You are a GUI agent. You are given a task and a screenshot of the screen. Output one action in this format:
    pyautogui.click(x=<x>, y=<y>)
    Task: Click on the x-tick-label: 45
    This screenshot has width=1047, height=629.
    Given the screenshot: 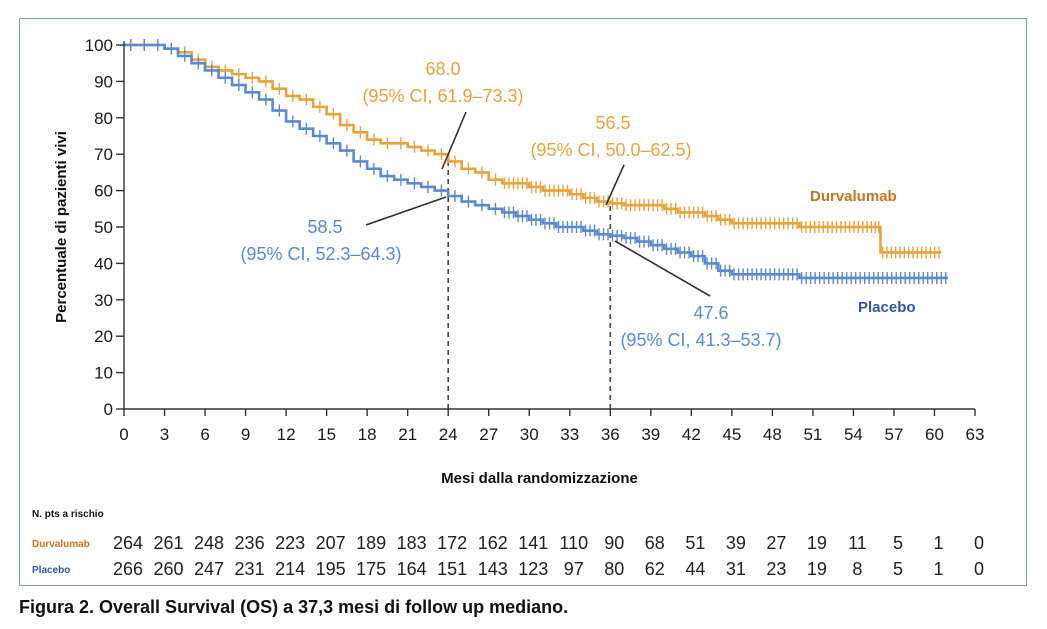 What is the action you would take?
    pyautogui.click(x=731, y=434)
    